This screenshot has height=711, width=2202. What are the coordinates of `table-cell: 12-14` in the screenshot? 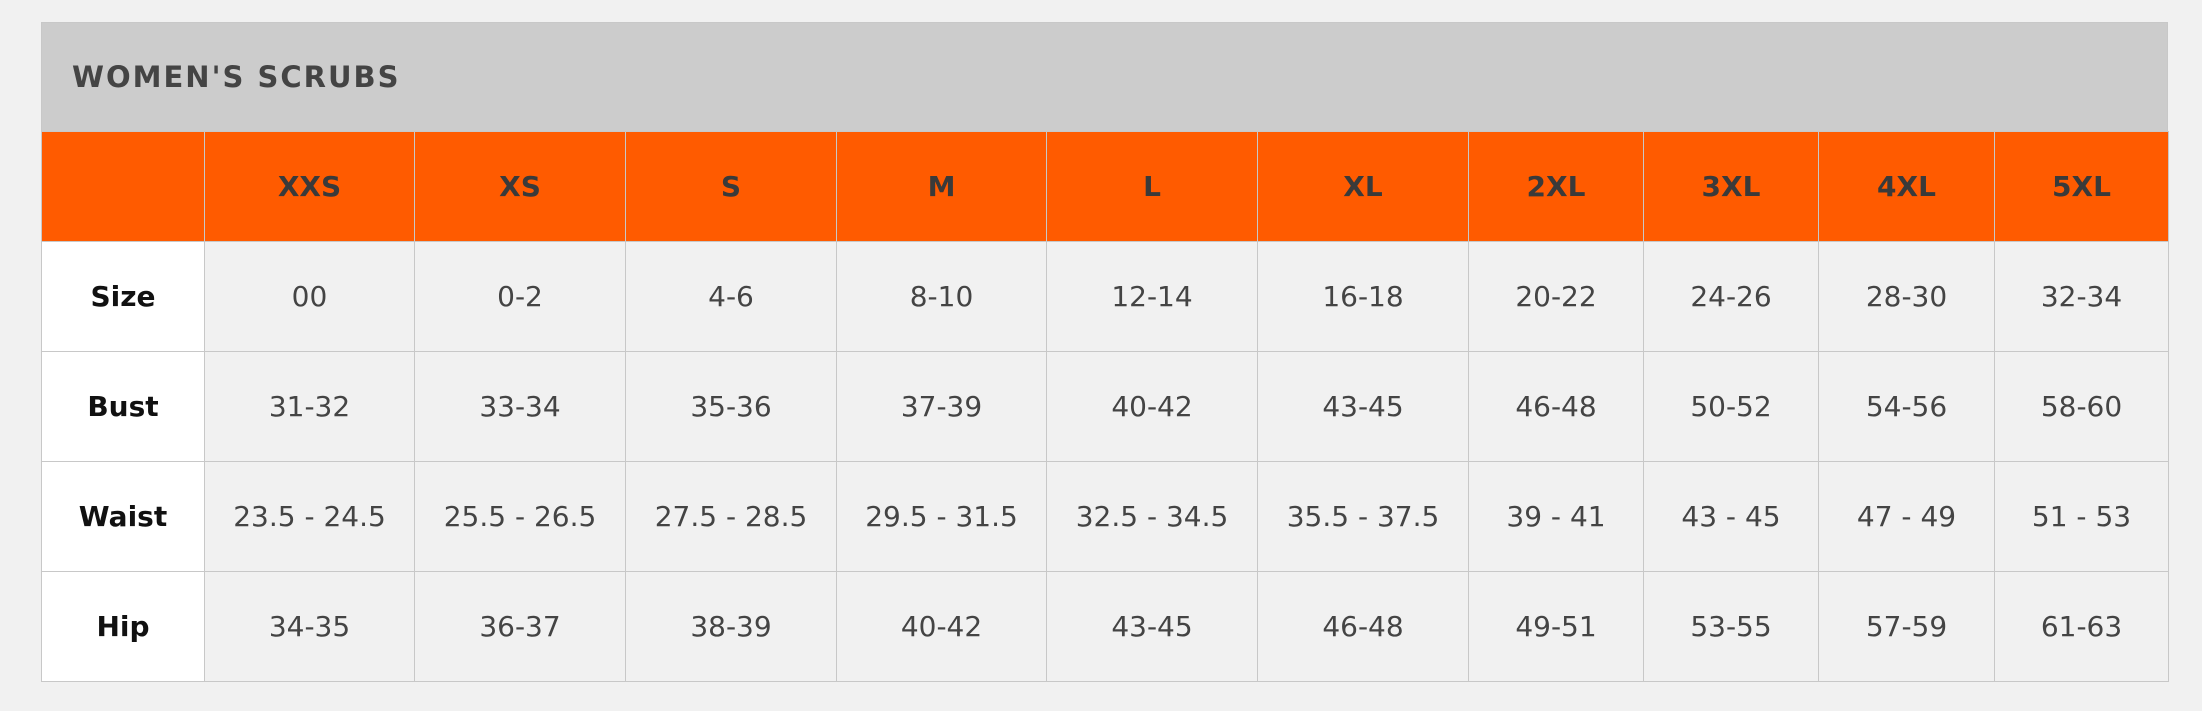 It's located at (1152, 296).